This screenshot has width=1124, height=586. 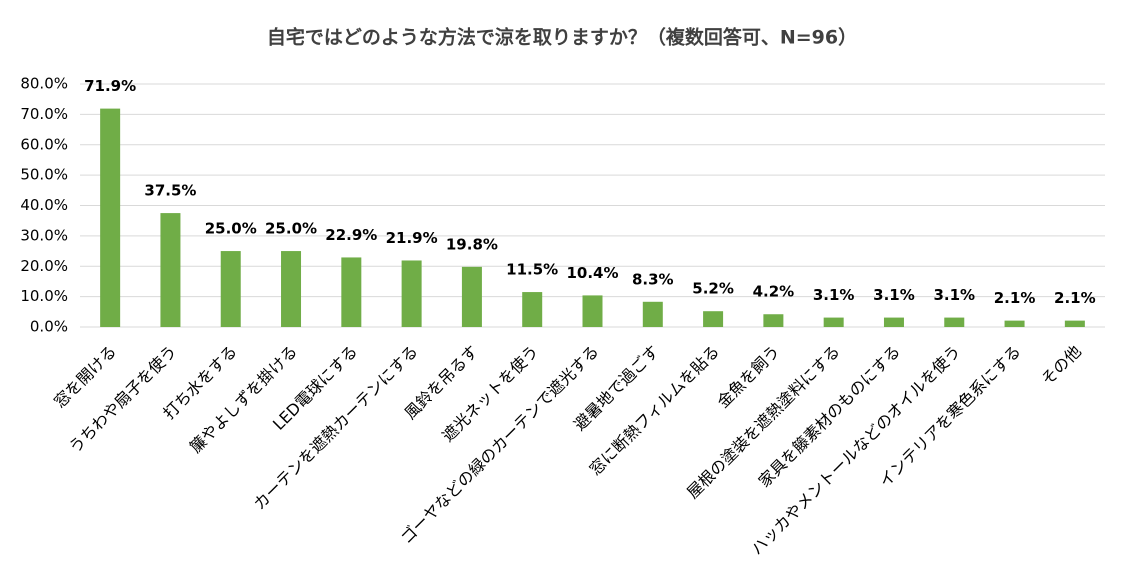 What do you see at coordinates (243, 399) in the screenshot?
I see `x-tick-label: 簾やよしずを掛ける` at bounding box center [243, 399].